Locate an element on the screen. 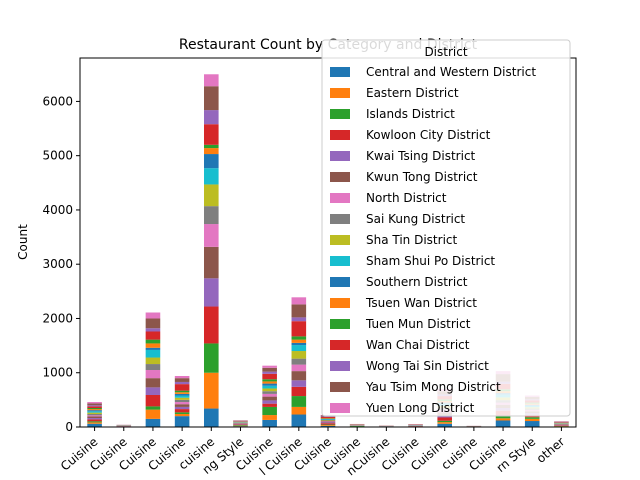  legend-title: District is located at coordinates (445, 52).